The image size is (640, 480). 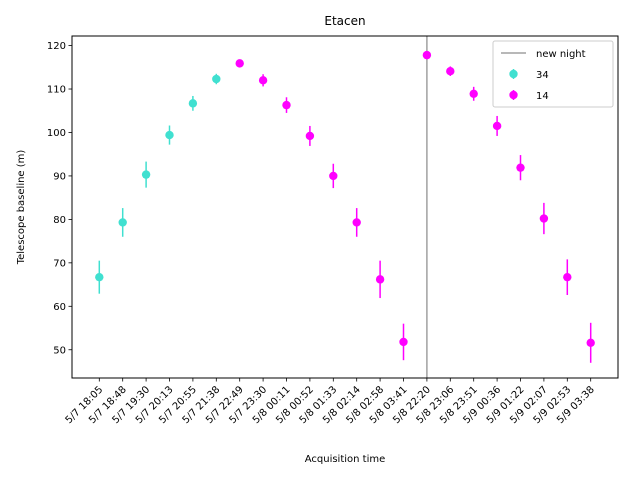 I want to click on legend-label: 14, so click(x=542, y=96).